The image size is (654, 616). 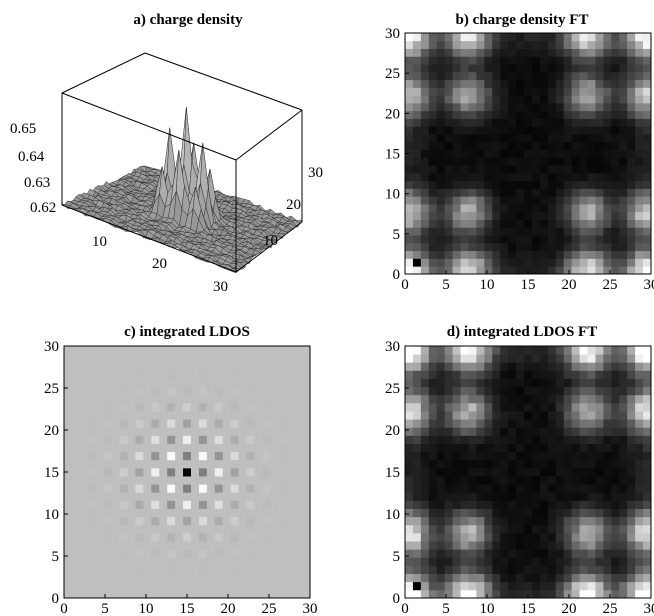 I want to click on panel-a-title: a) charge density, so click(x=188, y=20).